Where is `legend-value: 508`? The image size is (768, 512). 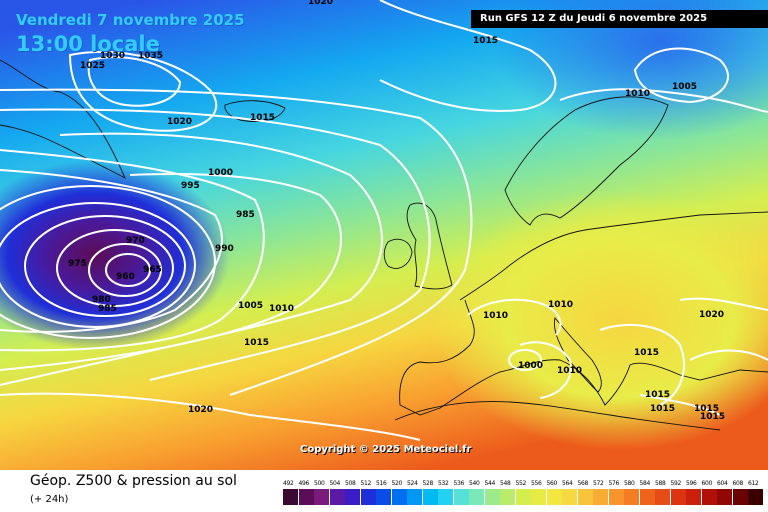
legend-value: 508 is located at coordinates (350, 483).